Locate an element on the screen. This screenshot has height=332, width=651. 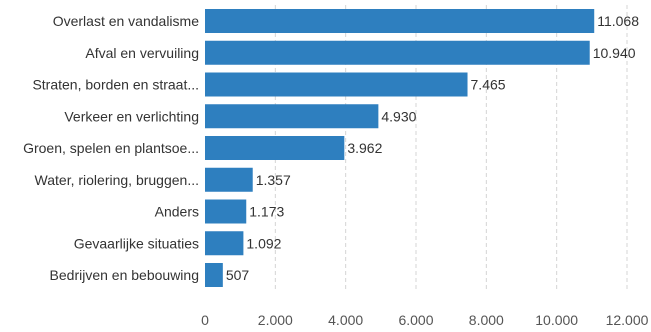
x-tick-label: 0 is located at coordinates (205, 320).